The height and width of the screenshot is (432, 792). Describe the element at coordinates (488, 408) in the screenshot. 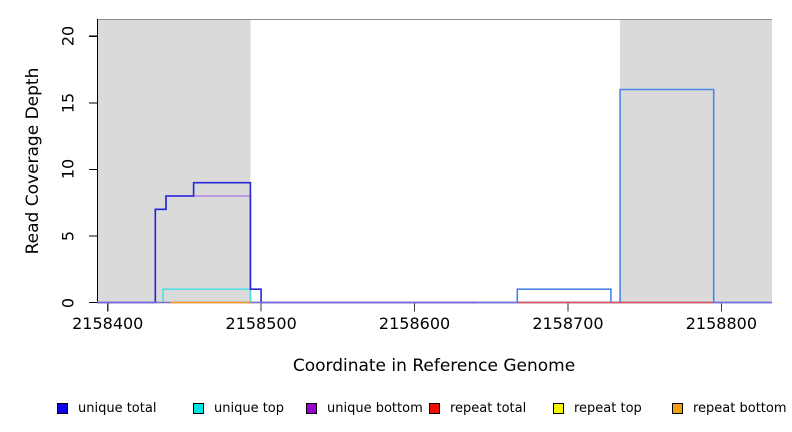

I see `legend-label: repeat total` at that location.